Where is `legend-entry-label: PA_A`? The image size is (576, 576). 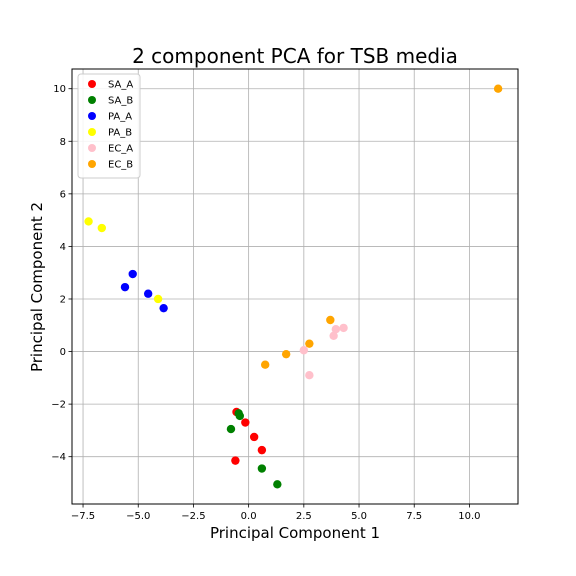 legend-entry-label: PA_A is located at coordinates (120, 117).